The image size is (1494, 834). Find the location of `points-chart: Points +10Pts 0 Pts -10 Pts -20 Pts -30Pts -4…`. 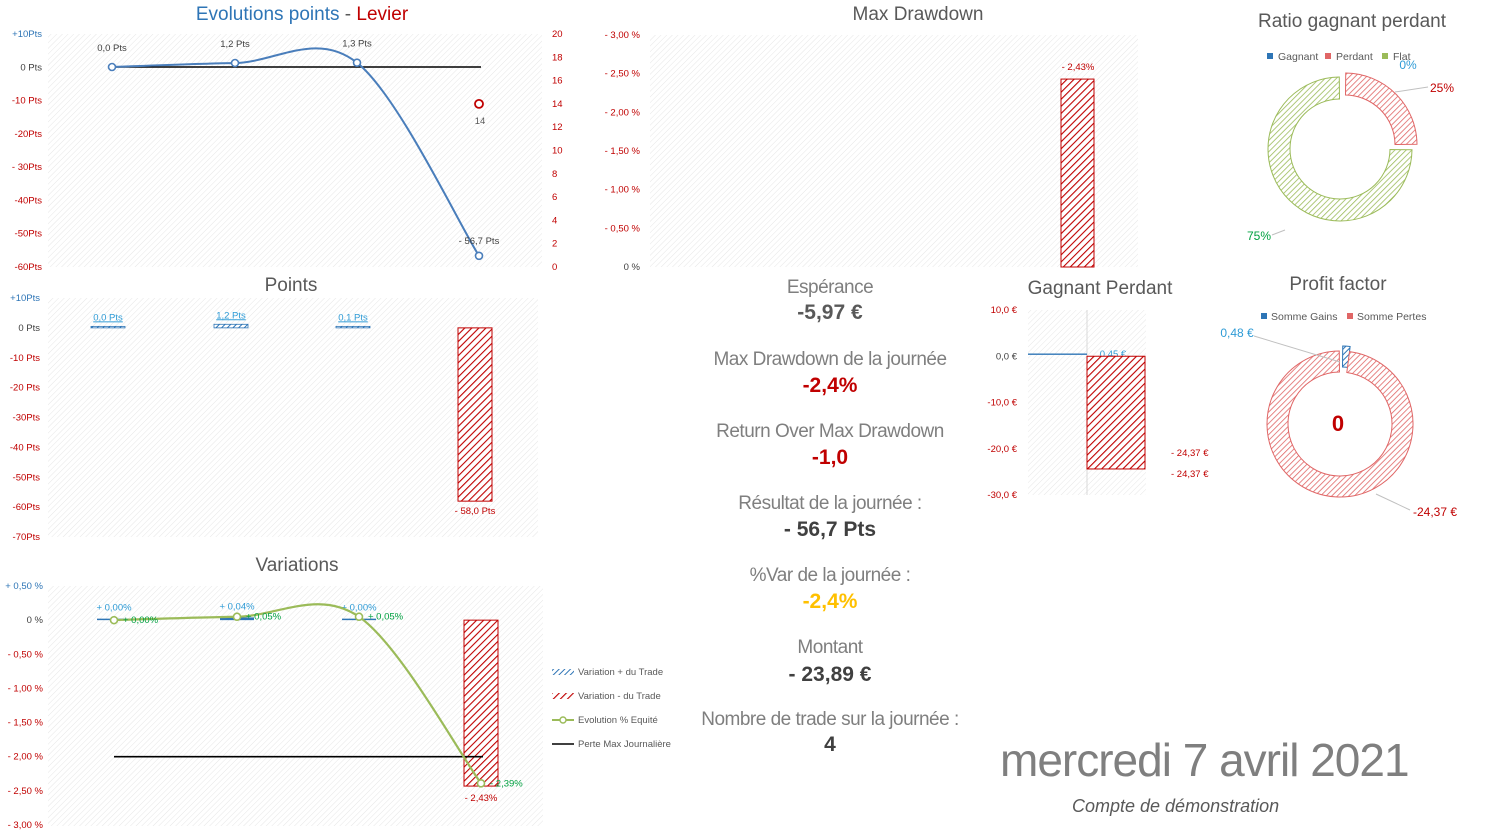

points-chart: Points +10Pts 0 Pts -10 Pts -20 Pts -30Pts -4… is located at coordinates (274, 409).